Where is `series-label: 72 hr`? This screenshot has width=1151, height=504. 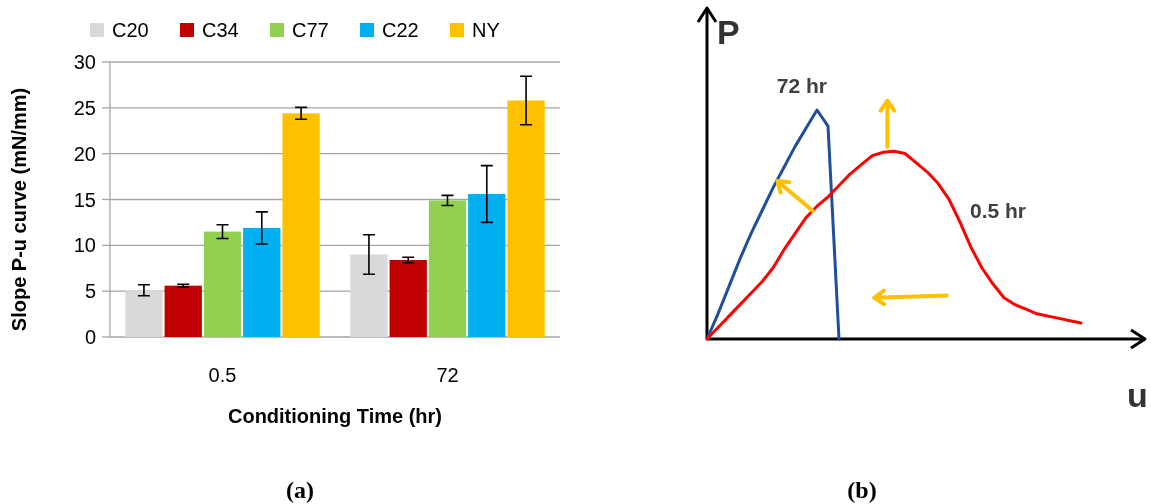
series-label: 72 hr is located at coordinates (801, 85).